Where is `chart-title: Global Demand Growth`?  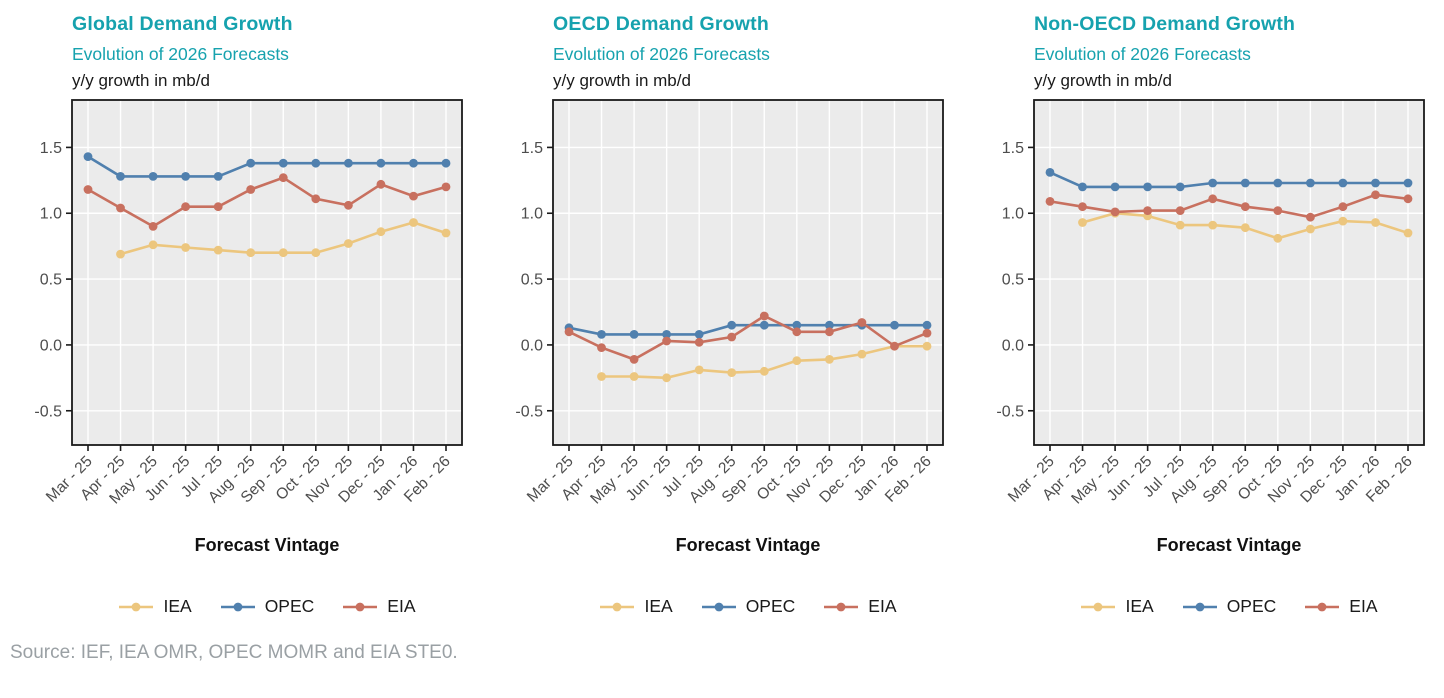 chart-title: Global Demand Growth is located at coordinates (182, 24).